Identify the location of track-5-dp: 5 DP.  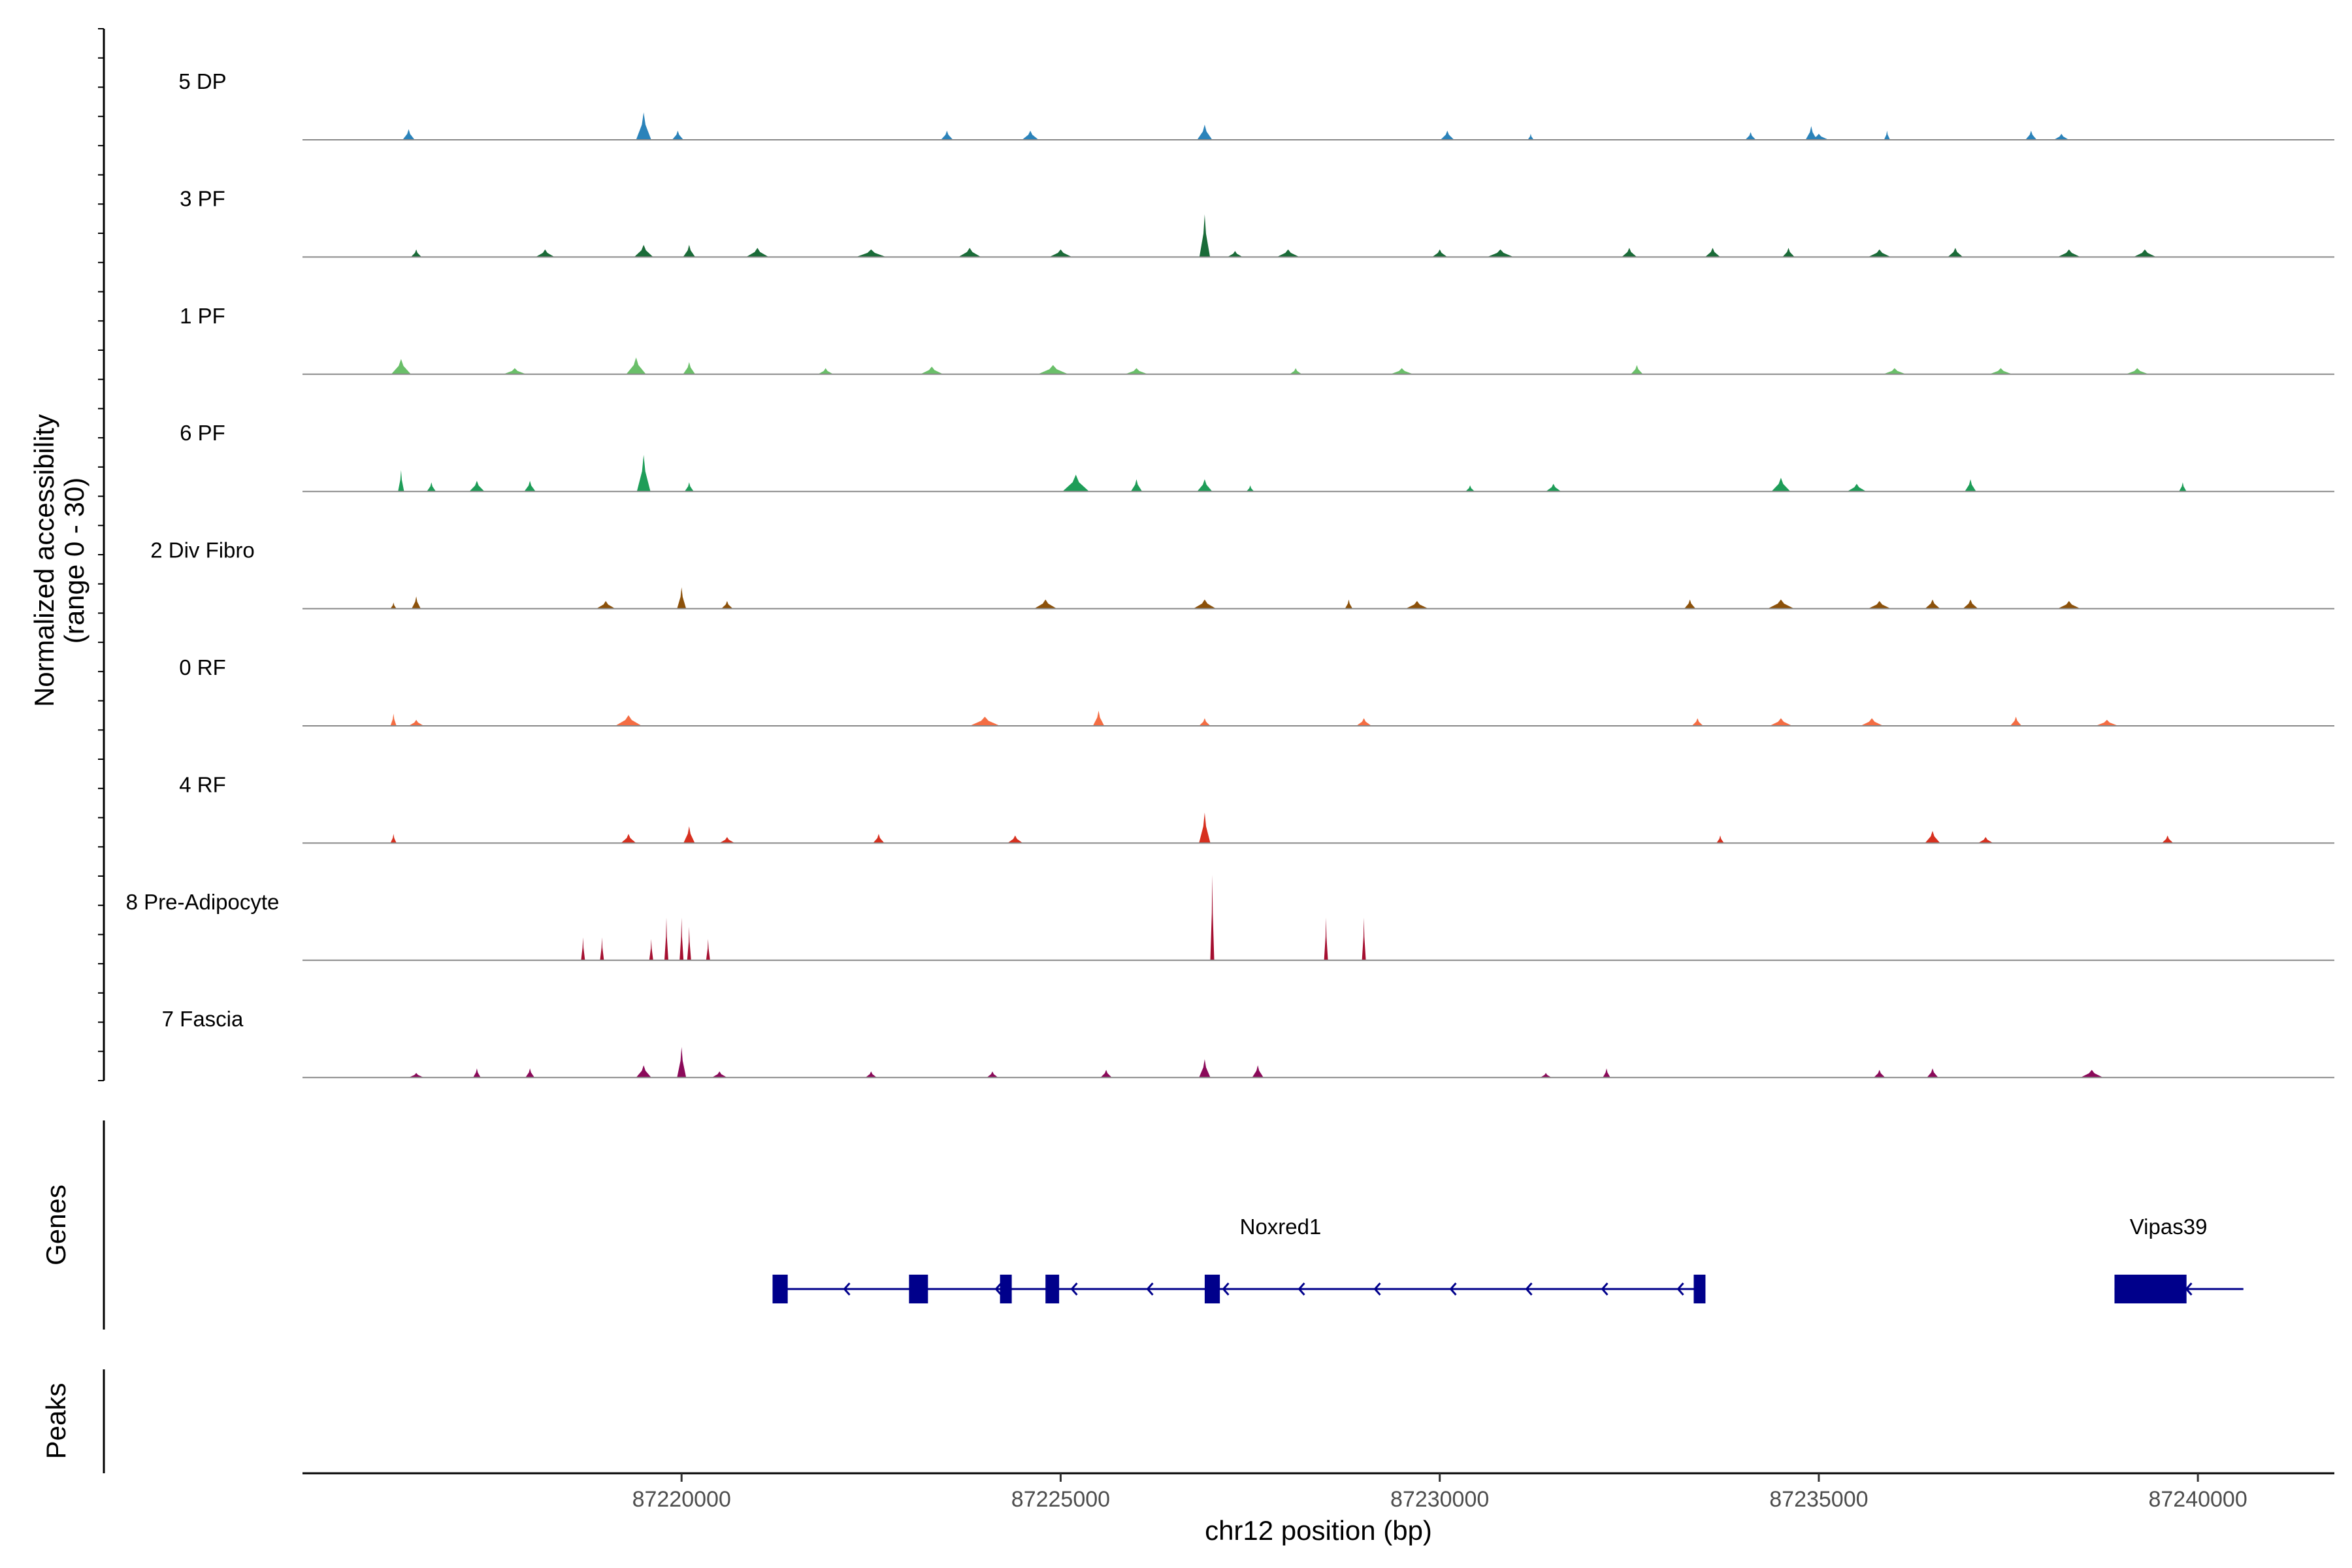
(1256, 104).